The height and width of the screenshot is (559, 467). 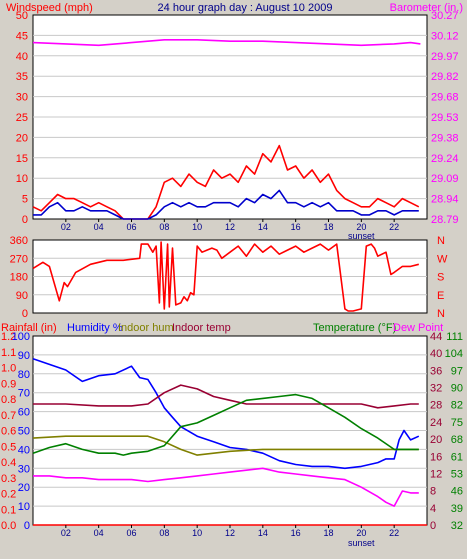 What do you see at coordinates (445, 200) in the screenshot?
I see `barometer-tick-label: 28.94` at bounding box center [445, 200].